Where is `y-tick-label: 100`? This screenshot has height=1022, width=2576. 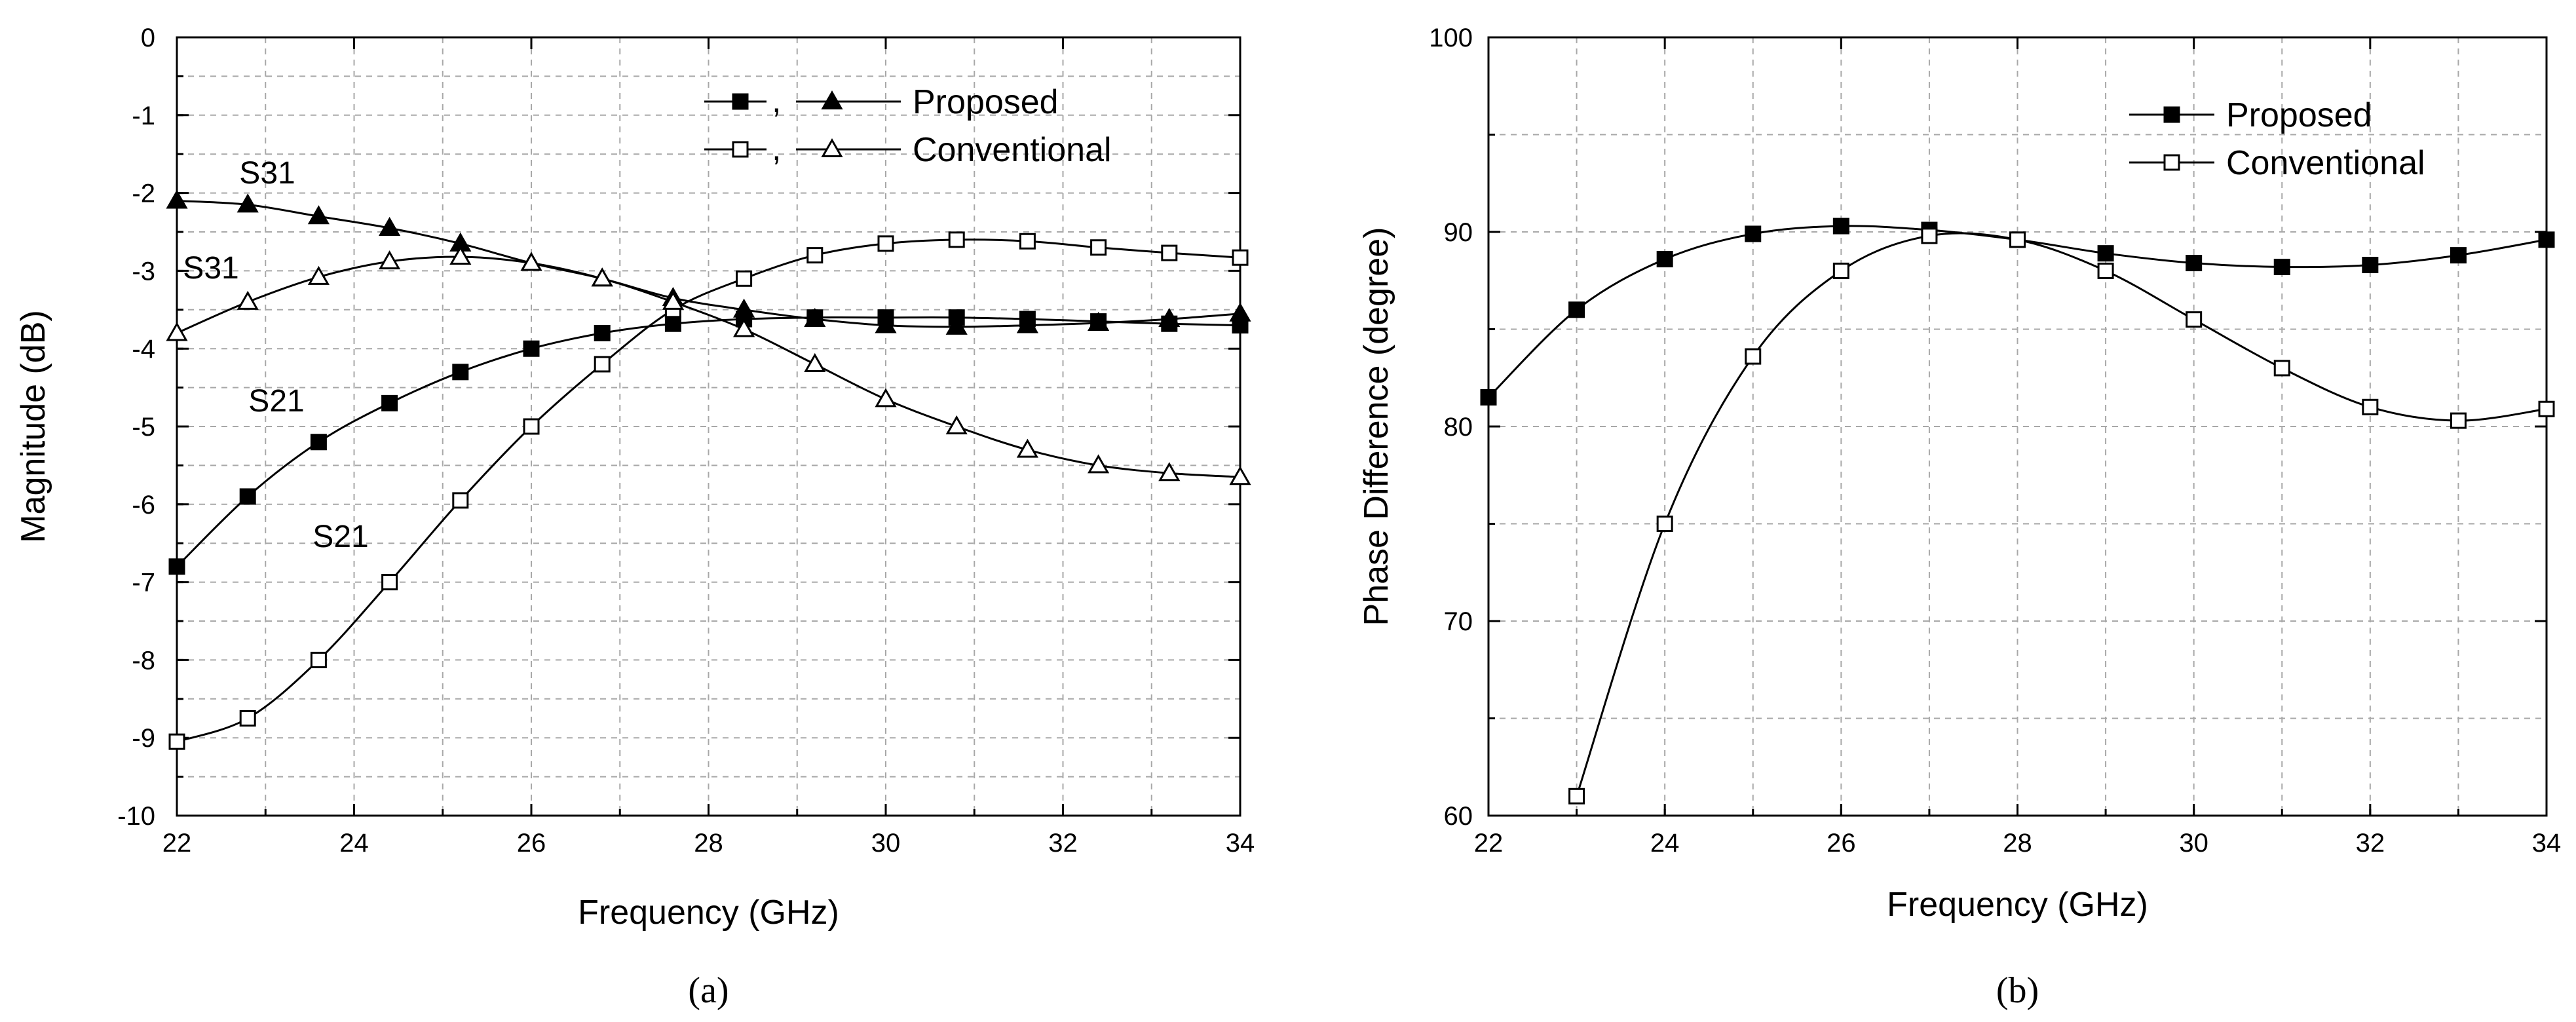
y-tick-label: 100 is located at coordinates (1451, 38).